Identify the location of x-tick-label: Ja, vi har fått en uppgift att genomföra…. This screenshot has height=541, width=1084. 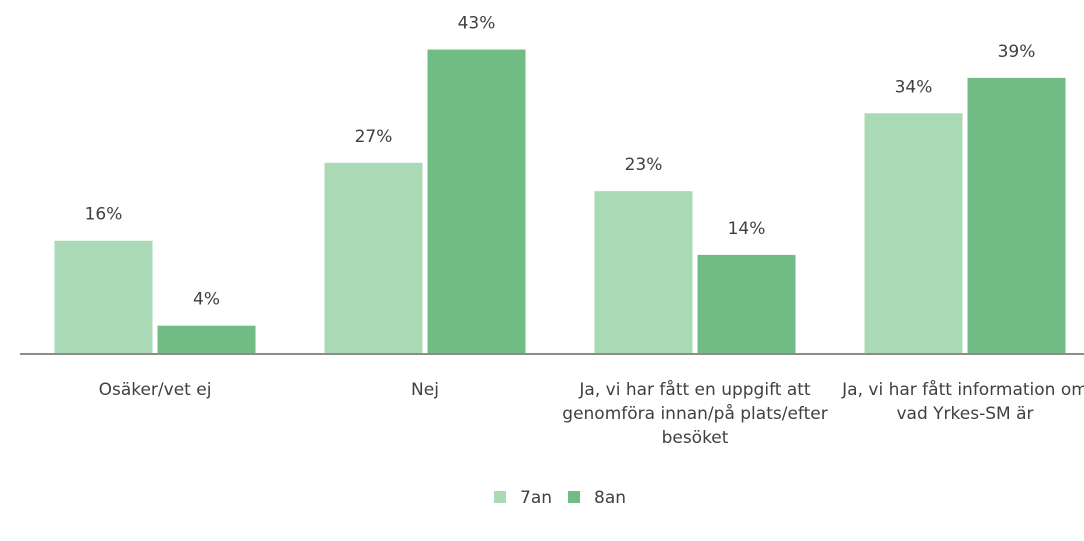
(695, 414).